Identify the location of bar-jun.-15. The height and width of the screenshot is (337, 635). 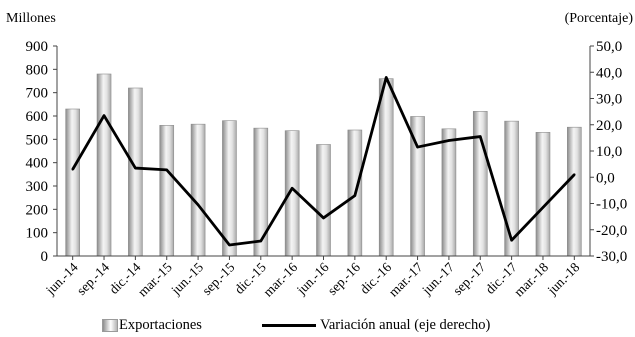
(198, 190).